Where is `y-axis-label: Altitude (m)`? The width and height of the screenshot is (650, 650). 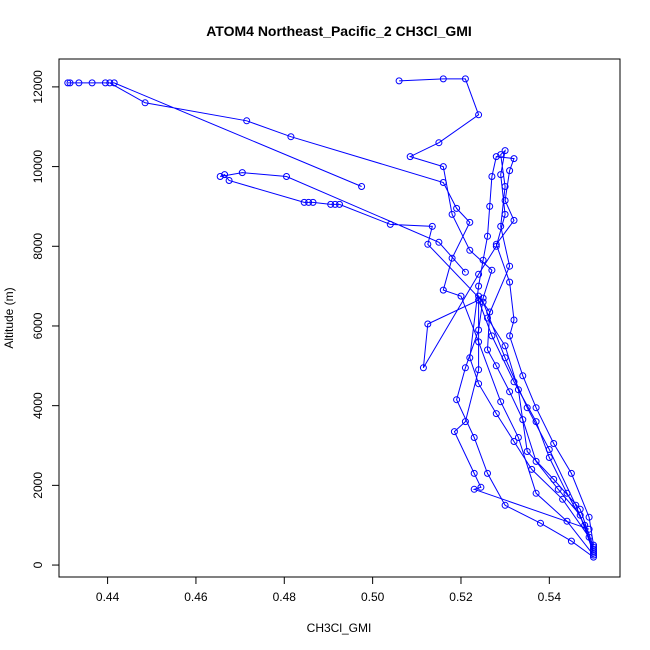 y-axis-label: Altitude (m) is located at coordinates (9, 317).